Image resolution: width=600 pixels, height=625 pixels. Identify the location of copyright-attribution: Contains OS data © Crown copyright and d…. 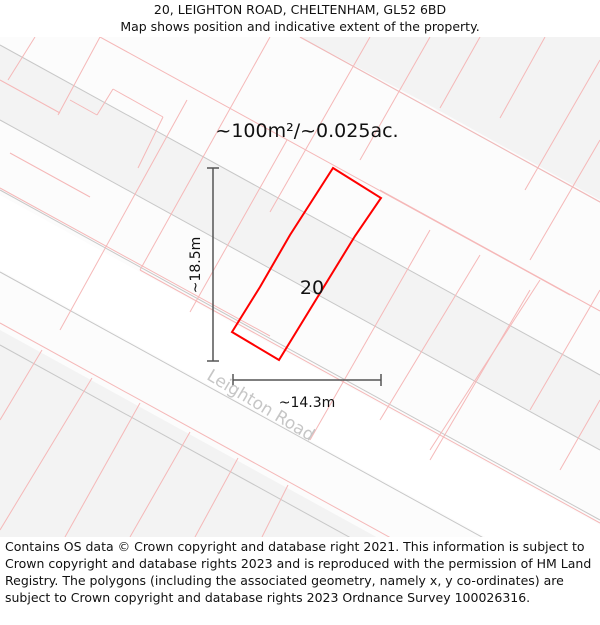
(298, 572).